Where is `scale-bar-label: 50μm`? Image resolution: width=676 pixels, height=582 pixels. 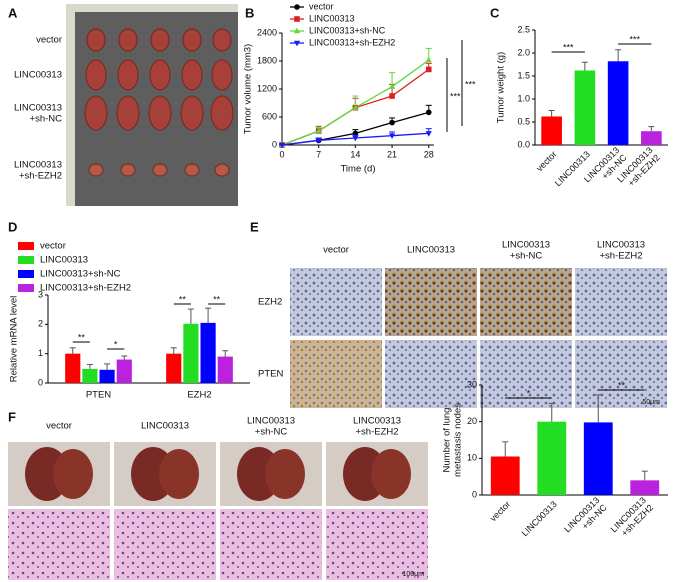 scale-bar-label: 50μm is located at coordinates (651, 402).